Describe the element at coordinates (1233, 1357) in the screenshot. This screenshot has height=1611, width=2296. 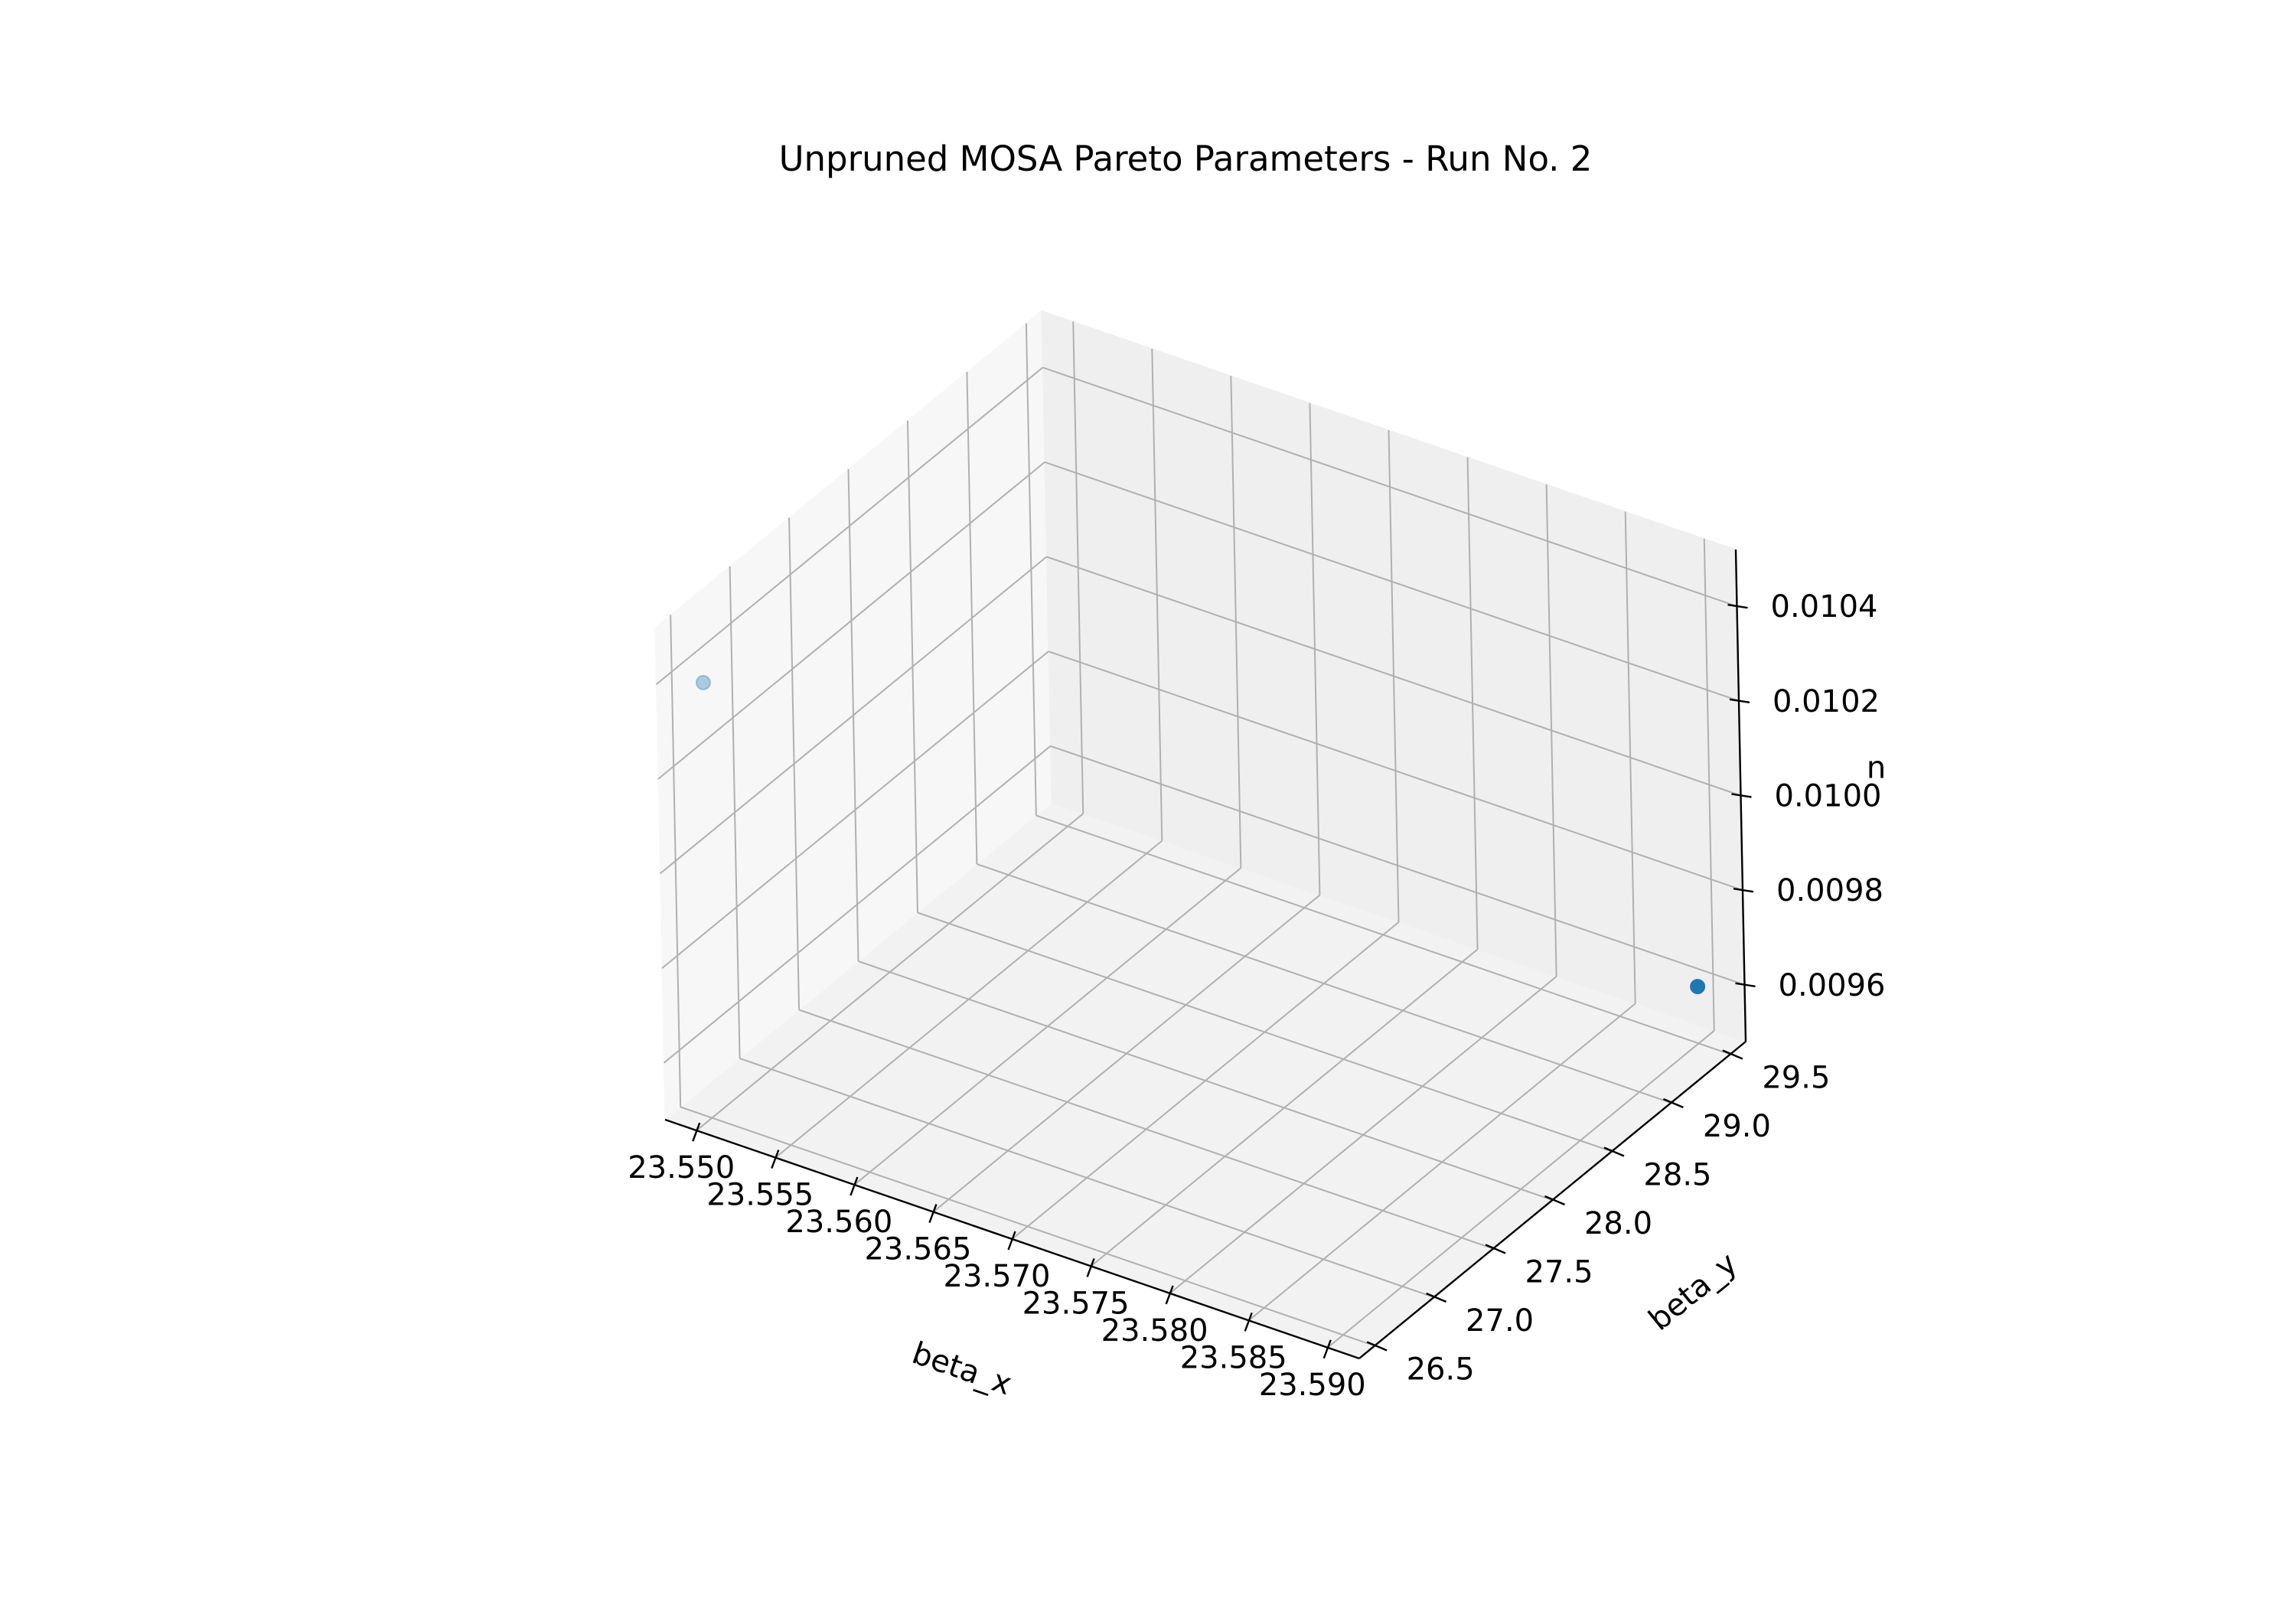
I see `x-tick-label: 23.585` at that location.